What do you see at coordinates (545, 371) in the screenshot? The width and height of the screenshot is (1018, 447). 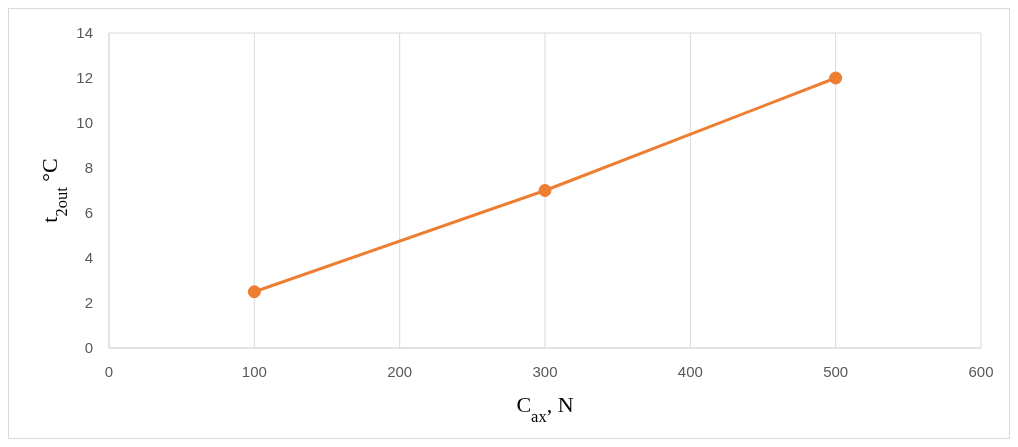 I see `x-tick-label: 300` at bounding box center [545, 371].